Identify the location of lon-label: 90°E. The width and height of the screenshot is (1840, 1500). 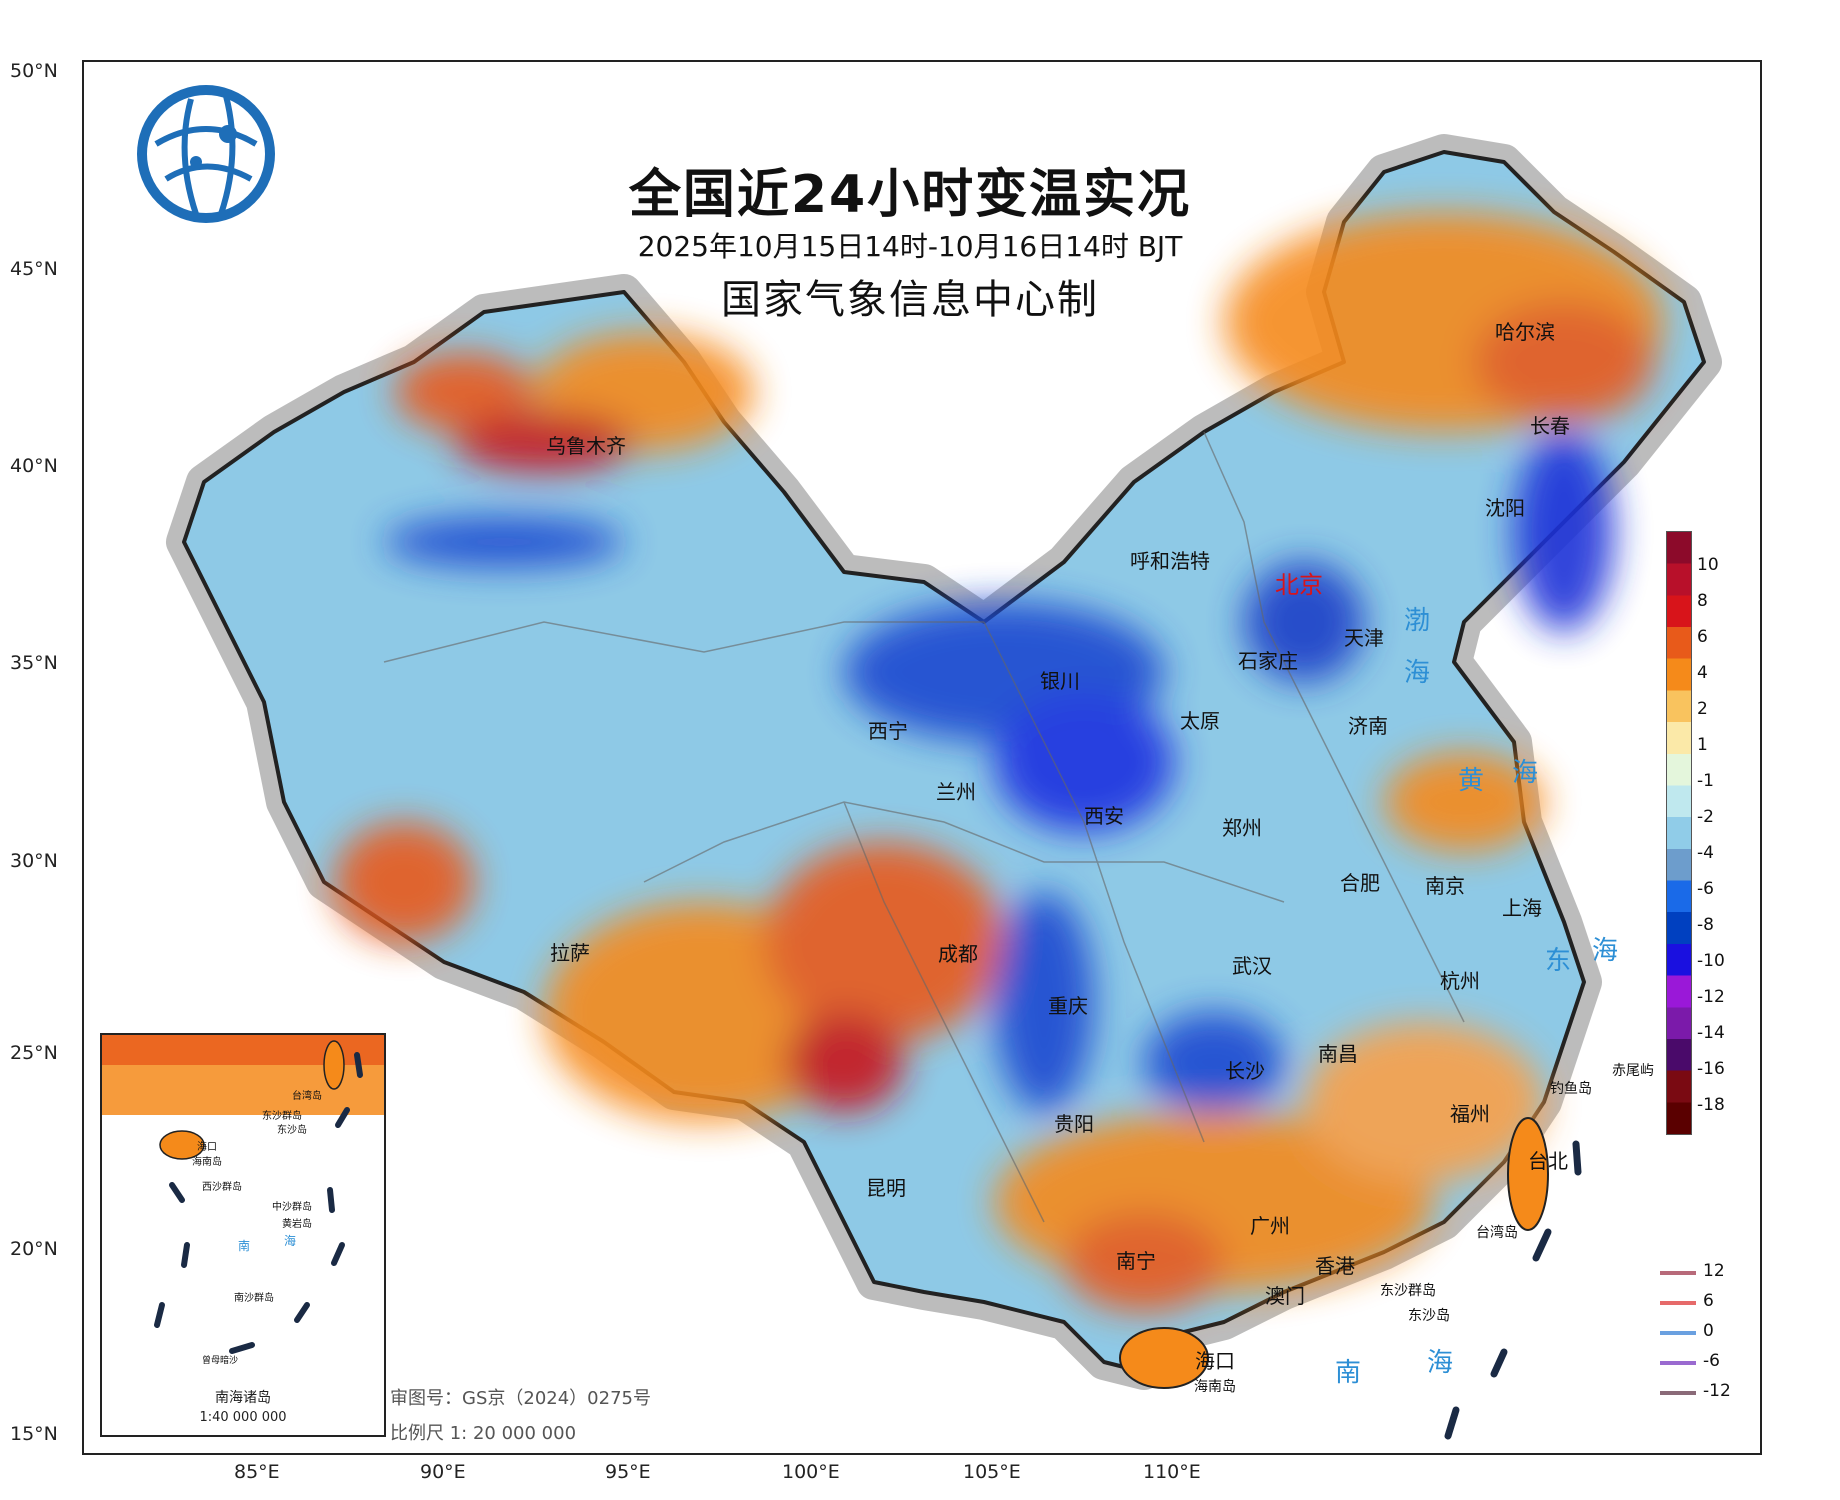
(443, 1472).